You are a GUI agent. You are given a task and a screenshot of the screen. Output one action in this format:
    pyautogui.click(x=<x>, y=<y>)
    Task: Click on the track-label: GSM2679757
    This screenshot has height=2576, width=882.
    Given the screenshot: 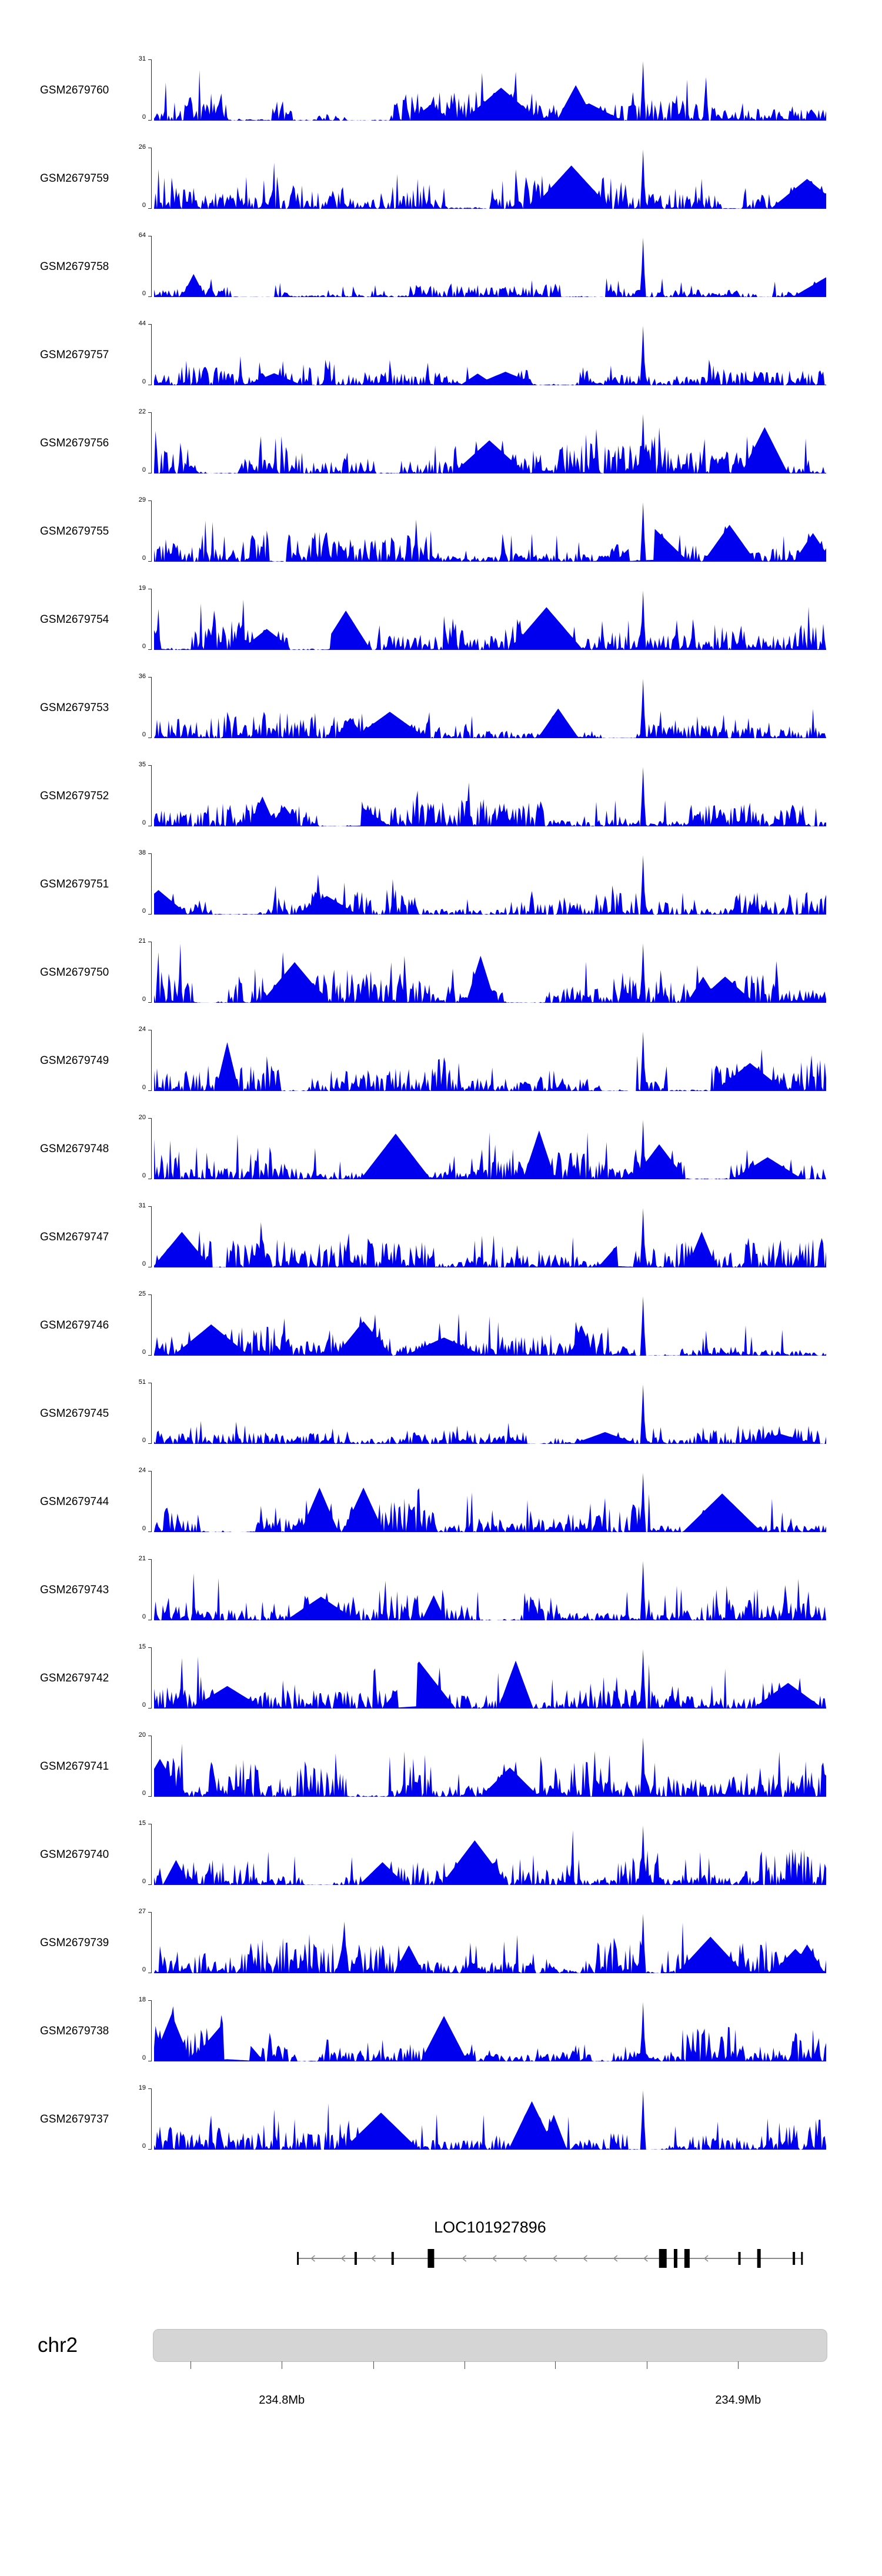 What is the action you would take?
    pyautogui.click(x=74, y=355)
    